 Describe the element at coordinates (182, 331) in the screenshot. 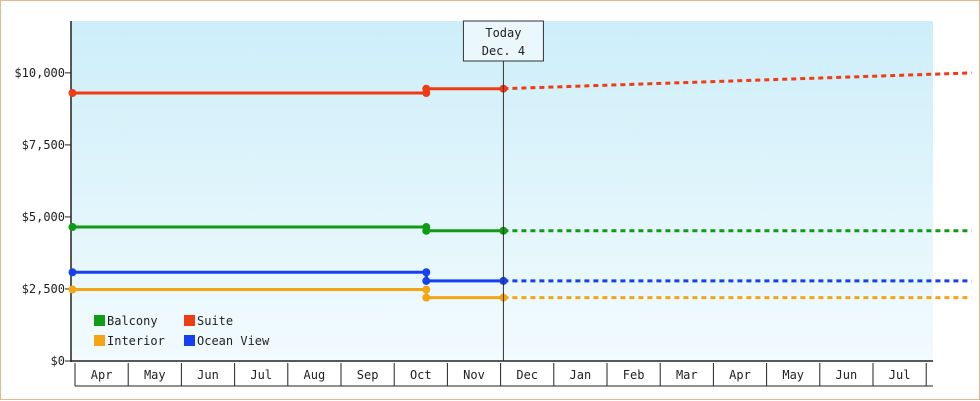

I see `legend: Balcony Suite Interior Ocean View` at that location.